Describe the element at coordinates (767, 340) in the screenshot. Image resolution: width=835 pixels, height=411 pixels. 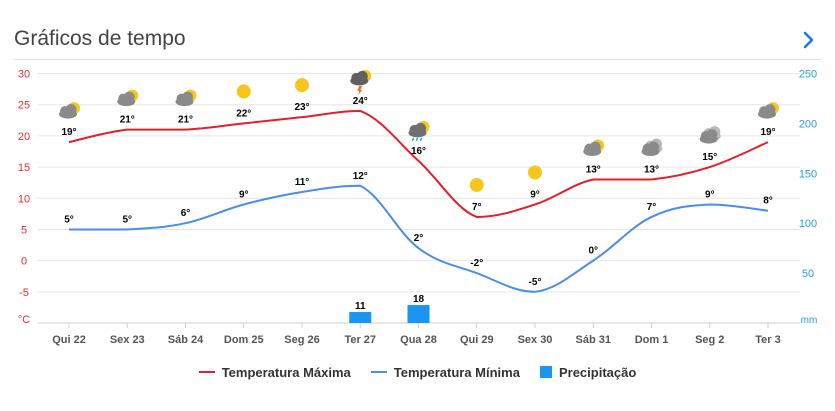
I see `x-axis-tick-label: Ter 3` at that location.